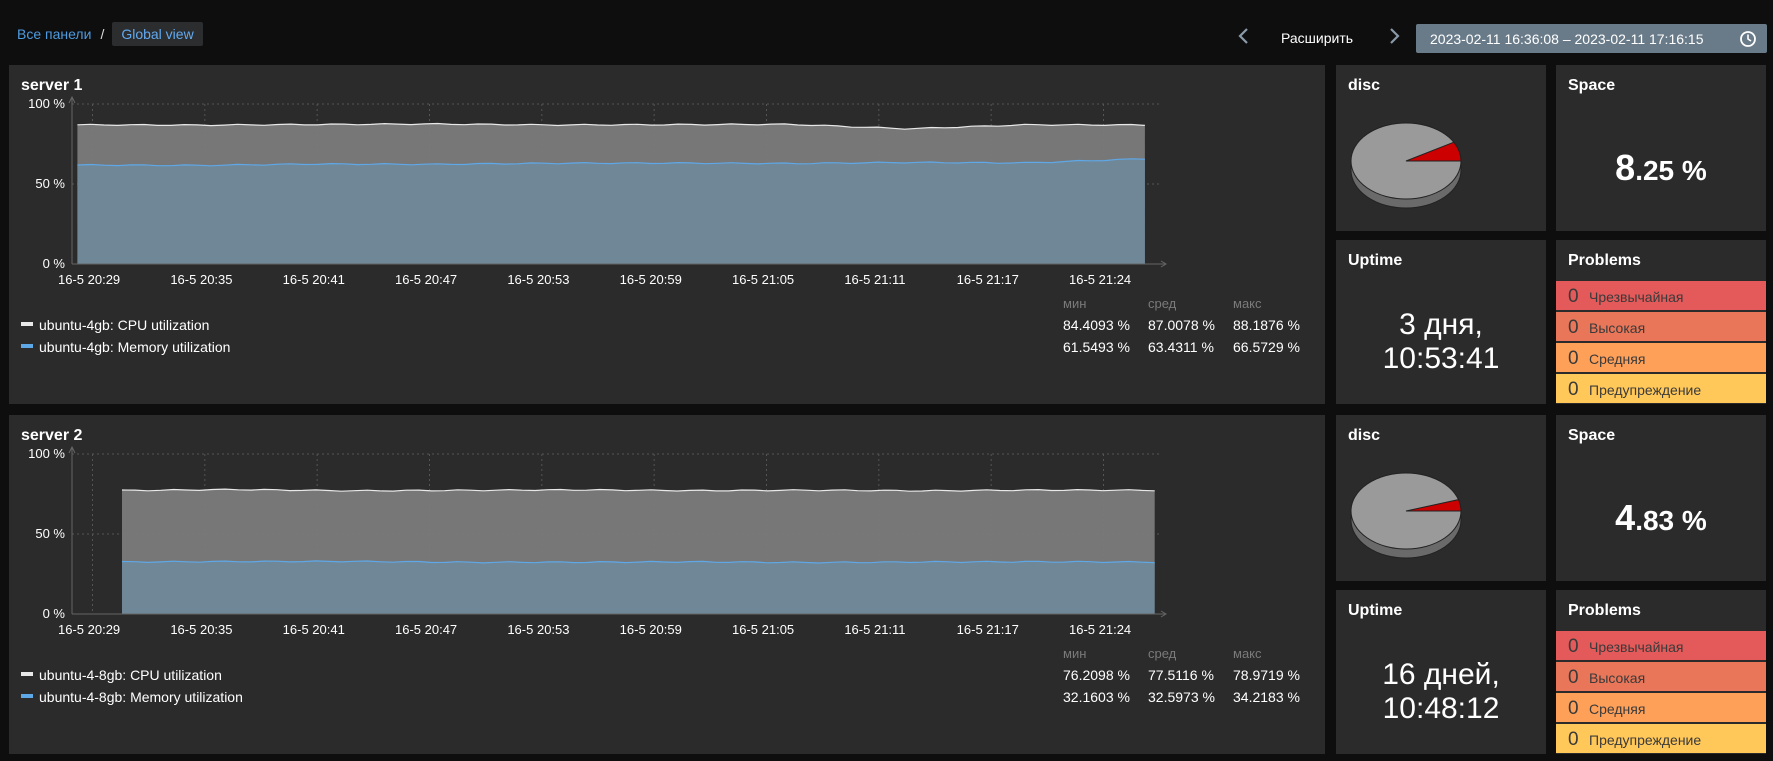 This screenshot has height=761, width=1773. I want to click on uptime-panel-server-2: Uptime 16 дней, 10:48:12, so click(1441, 672).